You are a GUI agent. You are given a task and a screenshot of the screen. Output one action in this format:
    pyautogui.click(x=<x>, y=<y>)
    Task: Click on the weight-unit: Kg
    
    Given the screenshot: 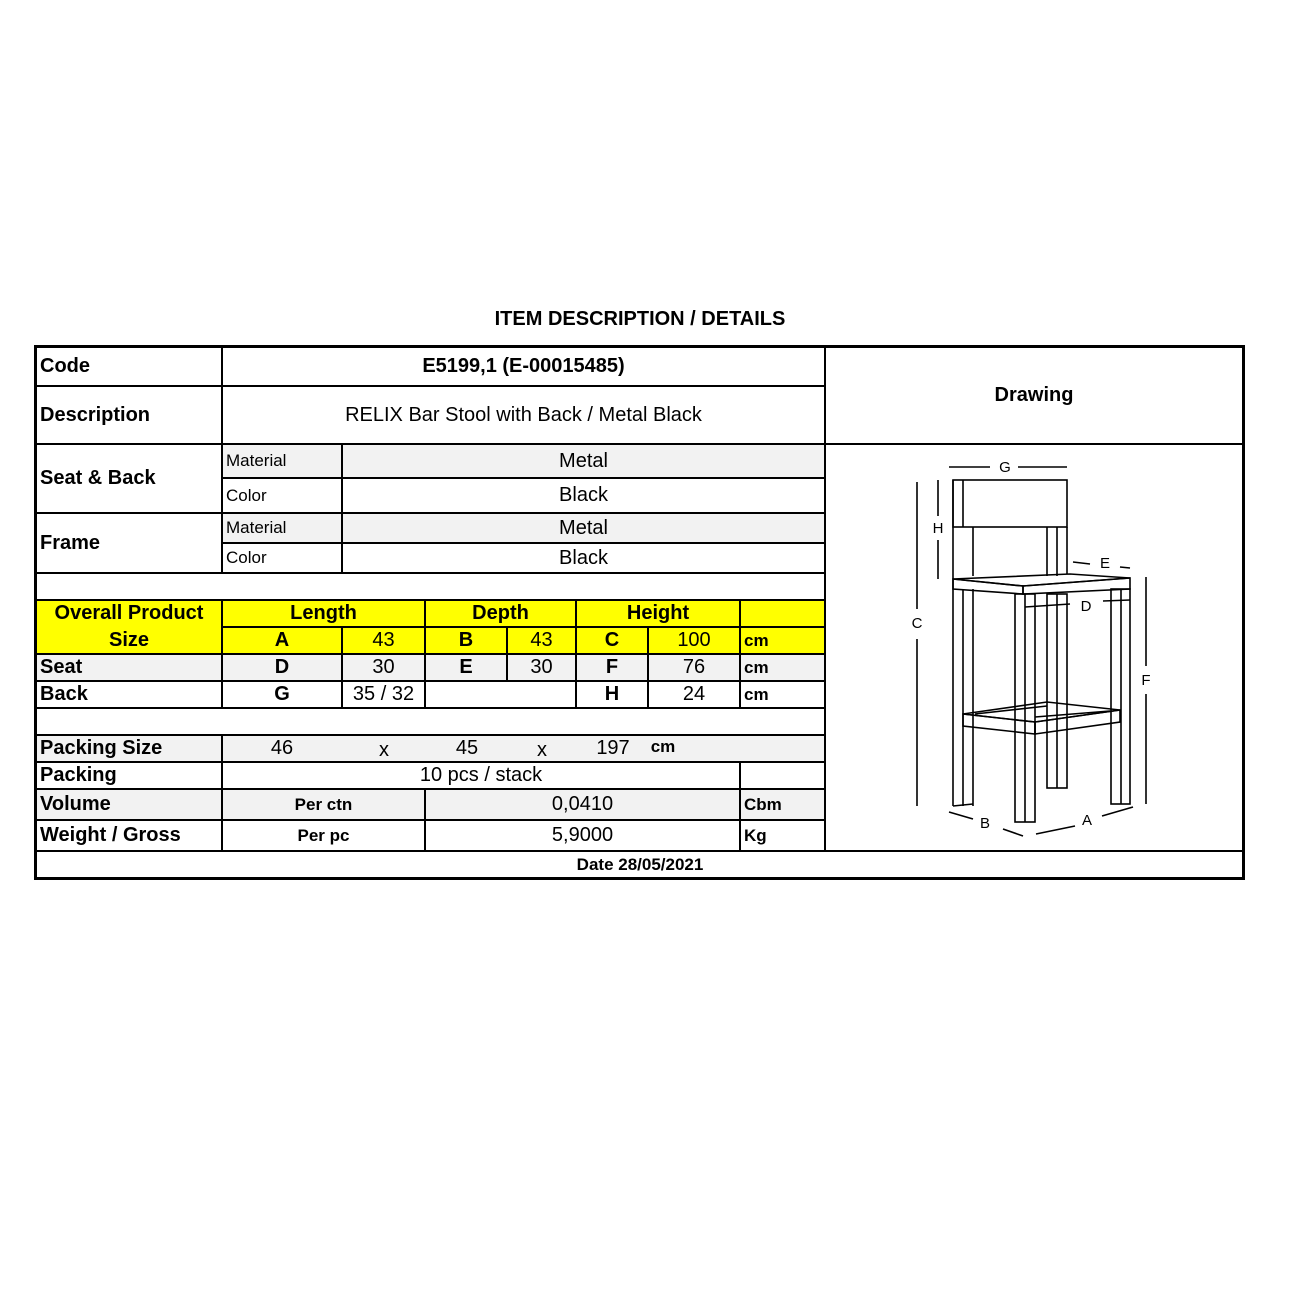 What is the action you would take?
    pyautogui.click(x=755, y=835)
    